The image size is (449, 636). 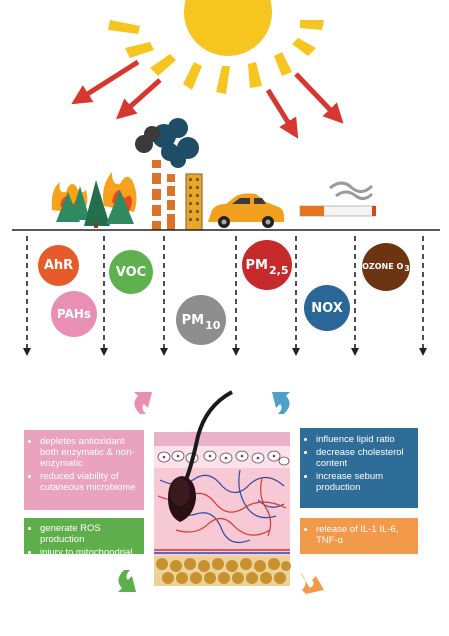 I want to click on pollutant-pm25-label: PM, so click(x=256, y=265).